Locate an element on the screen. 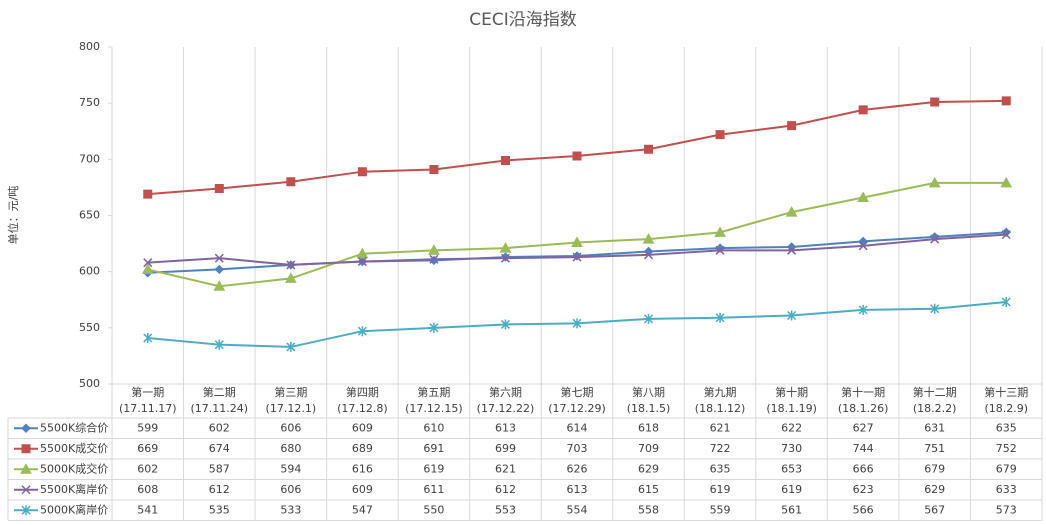 Image resolution: width=1046 pixels, height=525 pixels. y-tick-label: 800 is located at coordinates (89, 46).